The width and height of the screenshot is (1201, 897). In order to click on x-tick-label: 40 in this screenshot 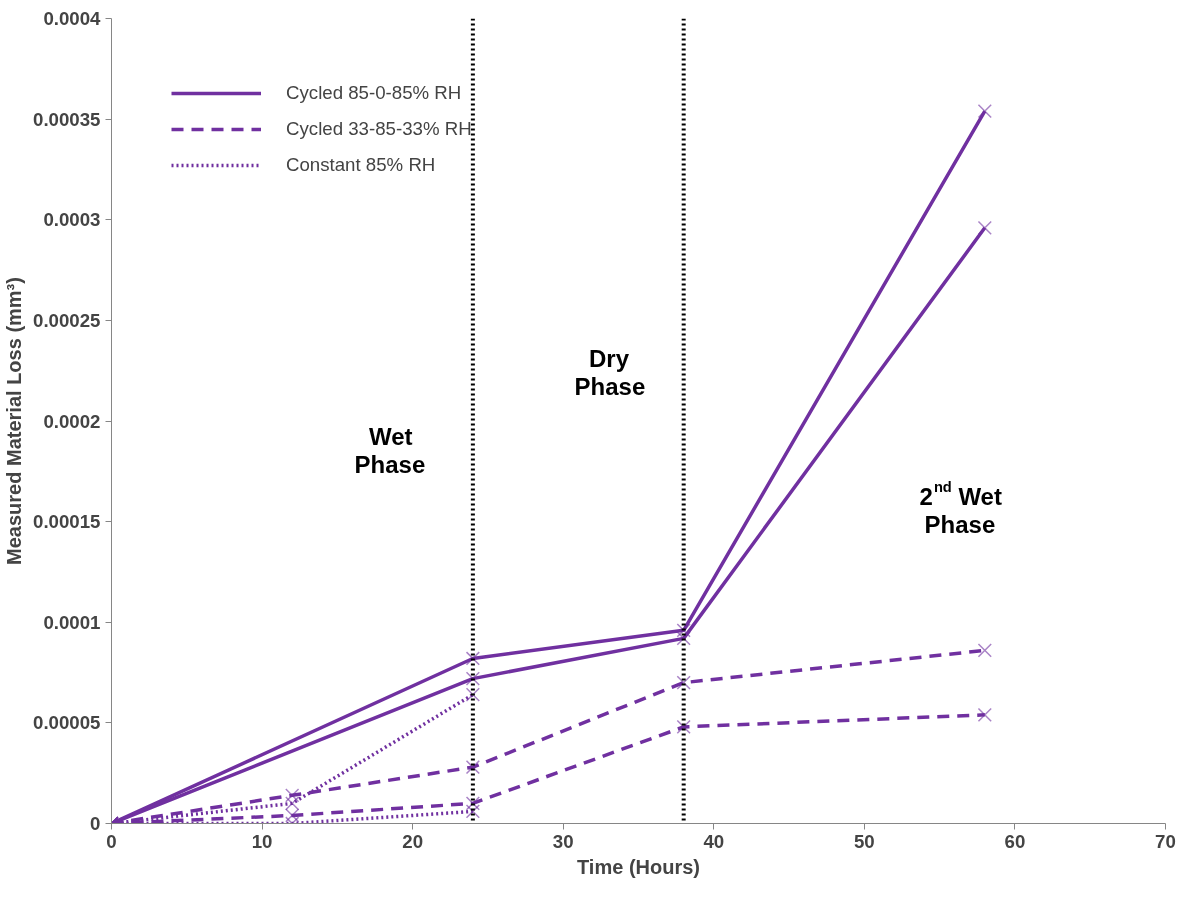, I will do `click(714, 841)`.